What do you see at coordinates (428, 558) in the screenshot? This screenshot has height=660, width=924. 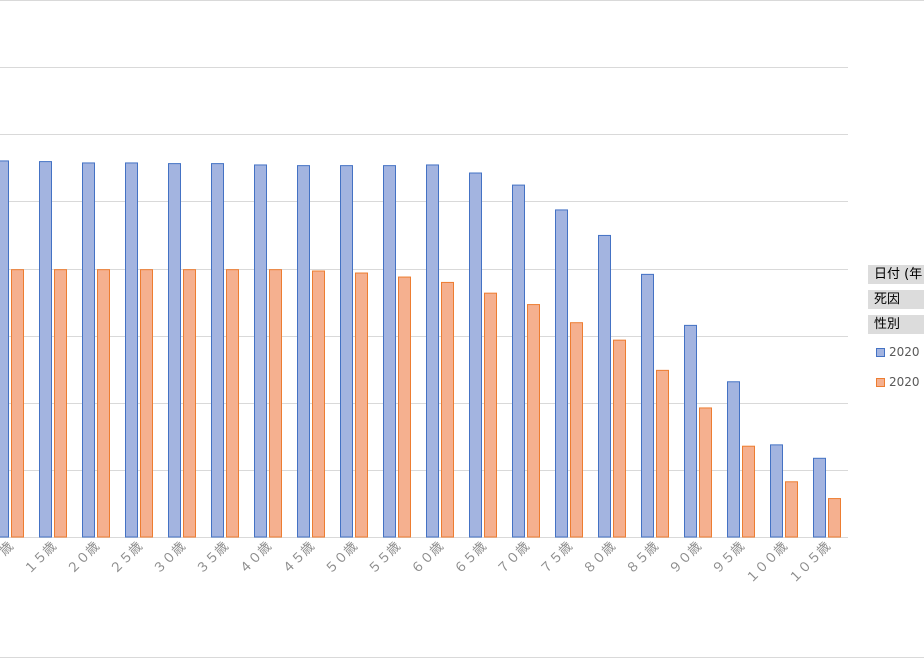 I see `x-tick-label: ６０歳` at bounding box center [428, 558].